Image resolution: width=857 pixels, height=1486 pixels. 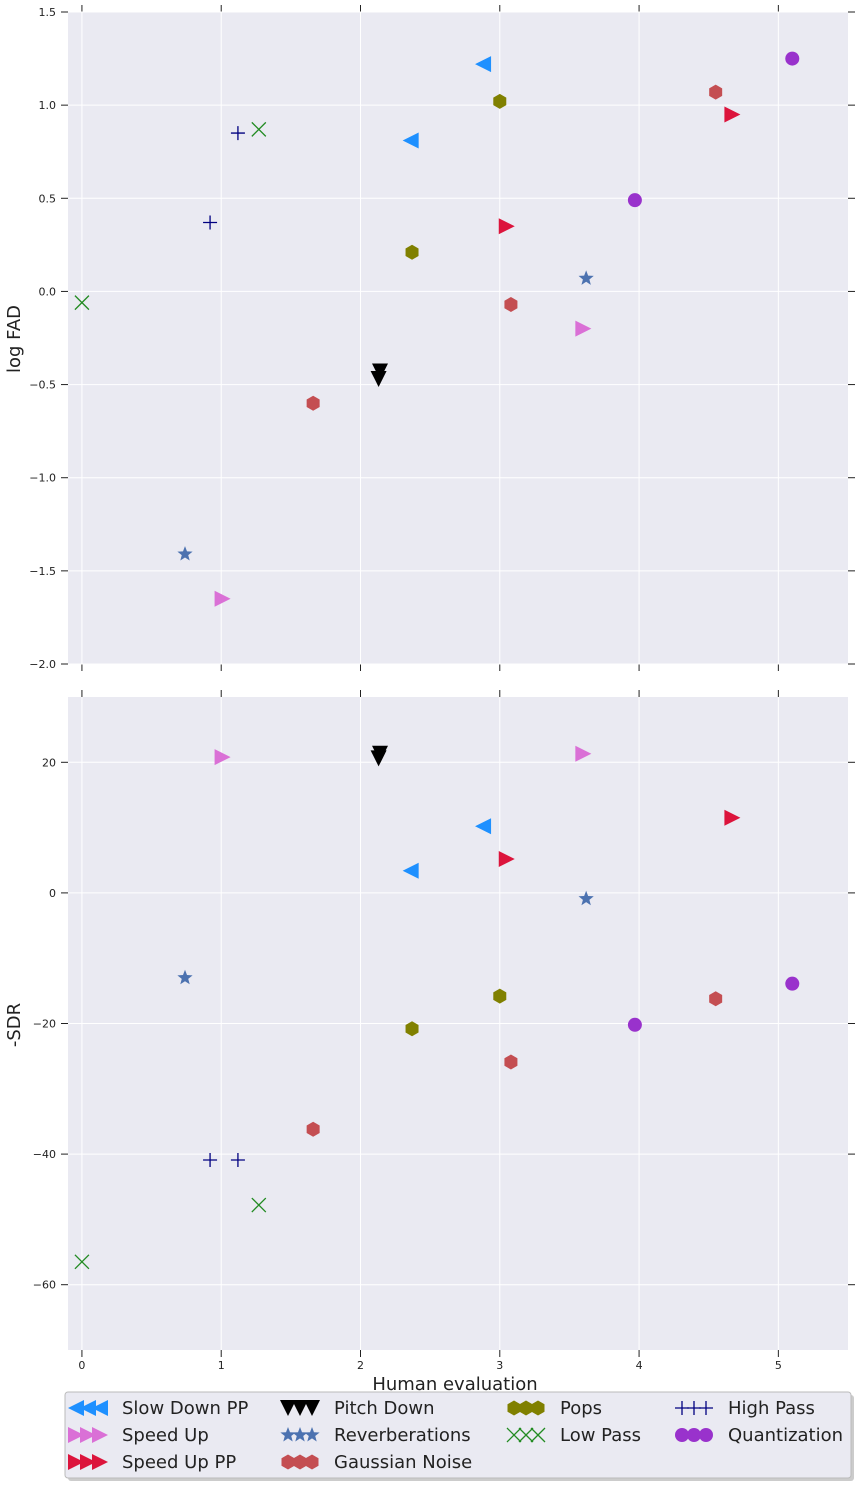 What do you see at coordinates (42, 664) in the screenshot?
I see `y-tick-label: −2.0` at bounding box center [42, 664].